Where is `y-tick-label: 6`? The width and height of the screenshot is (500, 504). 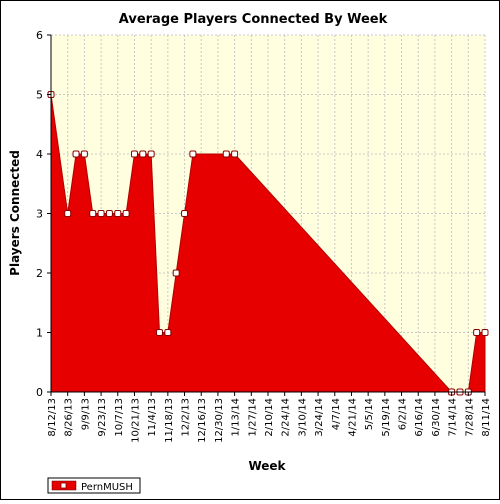
y-tick-label: 6 is located at coordinates (39, 35).